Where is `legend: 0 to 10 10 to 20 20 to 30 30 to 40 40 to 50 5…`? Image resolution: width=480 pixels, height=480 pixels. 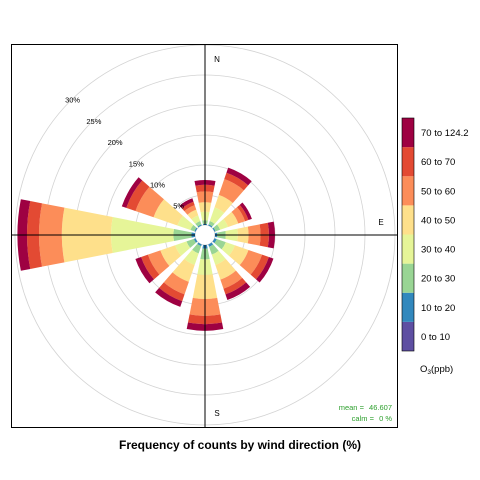
legend: 0 to 10 10 to 20 20 to 30 30 to 40 40 to 50 5… is located at coordinates (435, 234).